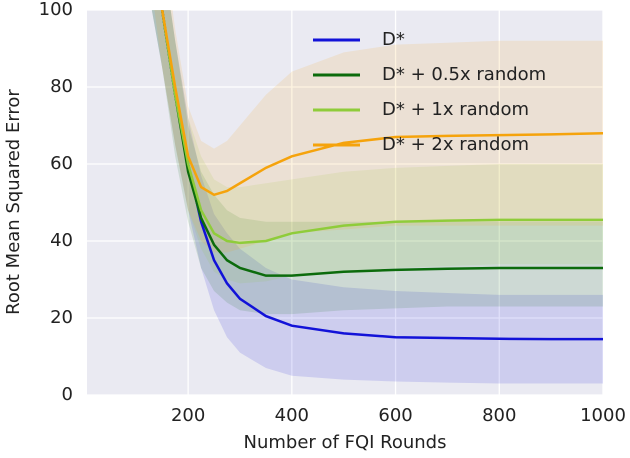 The width and height of the screenshot is (630, 458). I want to click on x-tick-label: 400, so click(292, 415).